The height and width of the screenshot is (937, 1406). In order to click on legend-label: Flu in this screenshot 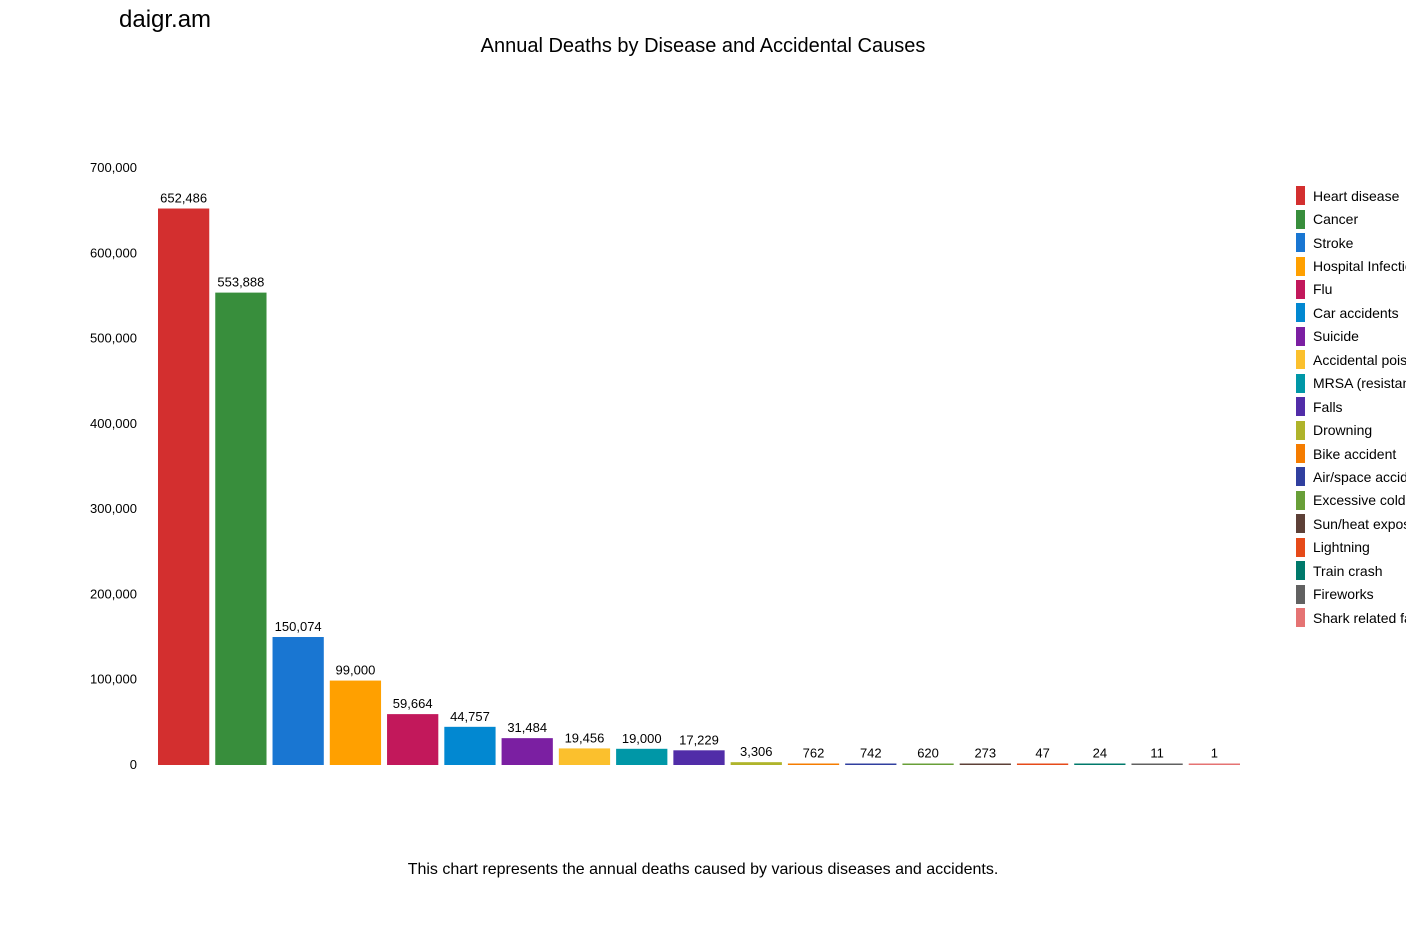, I will do `click(1323, 289)`.